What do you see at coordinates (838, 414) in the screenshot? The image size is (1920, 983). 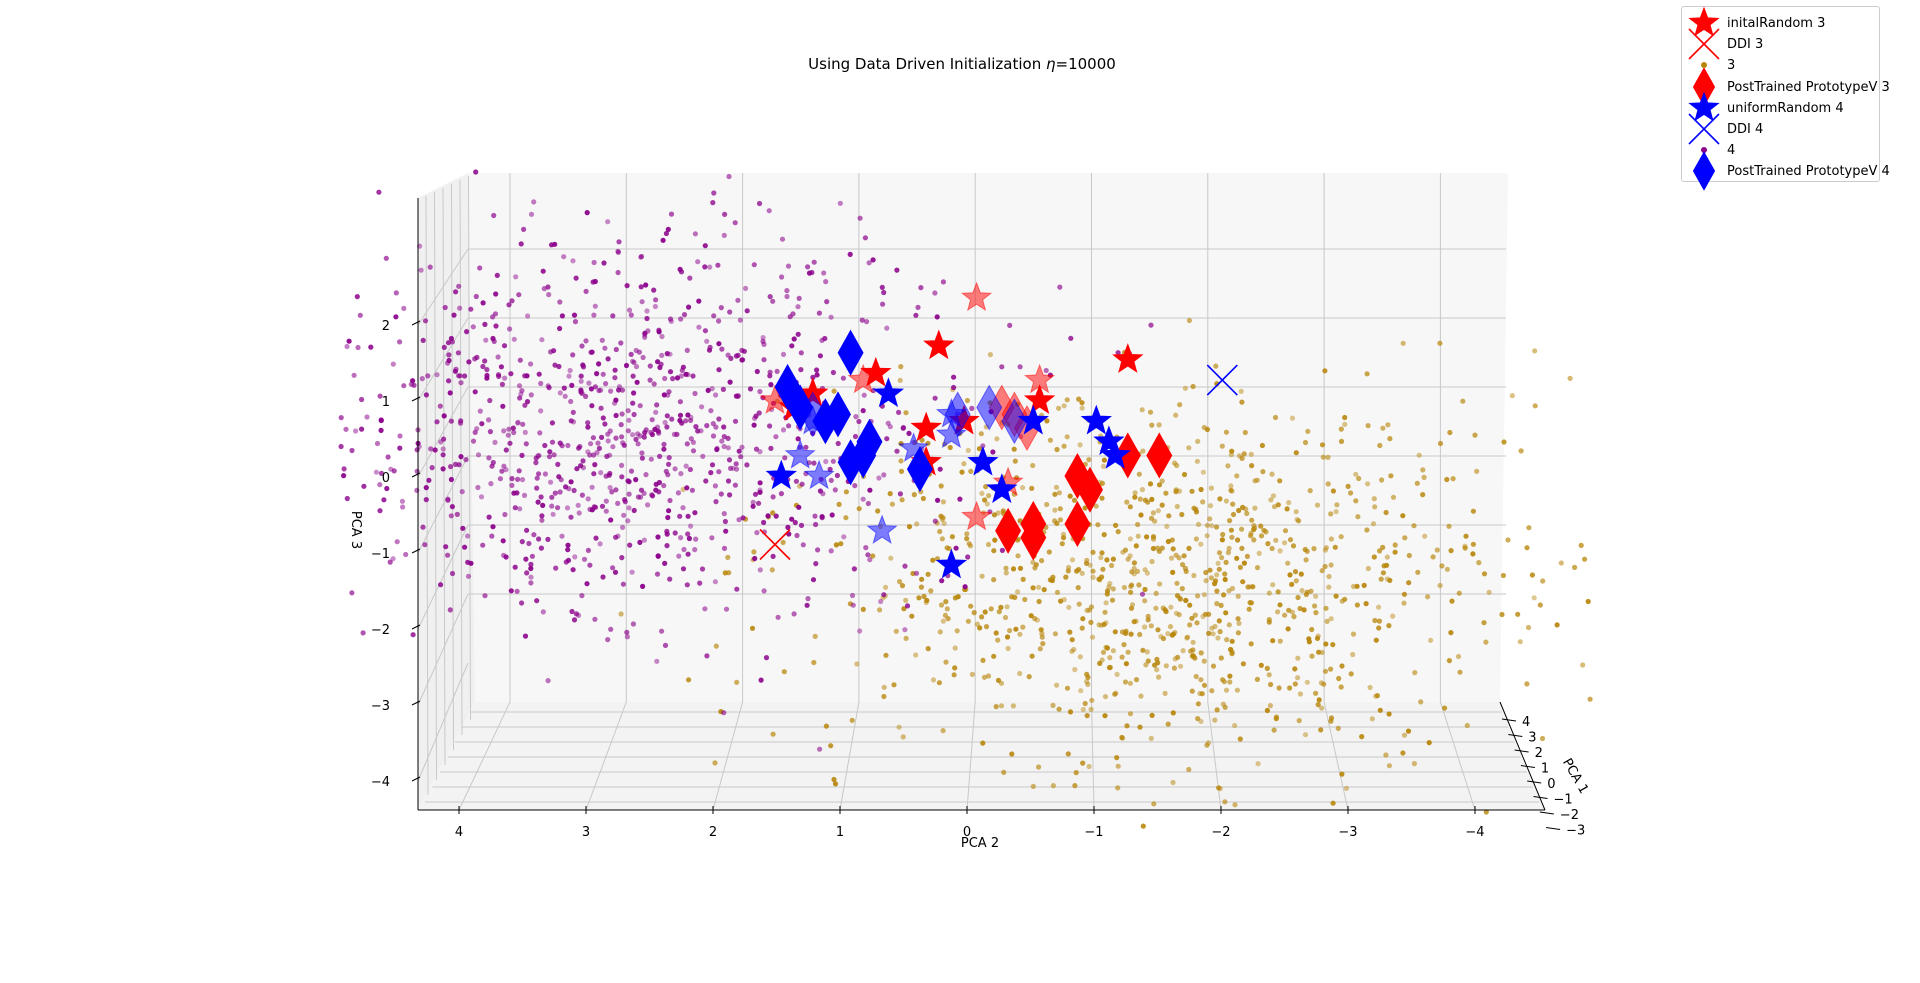 I see `marker-diamond-blue` at bounding box center [838, 414].